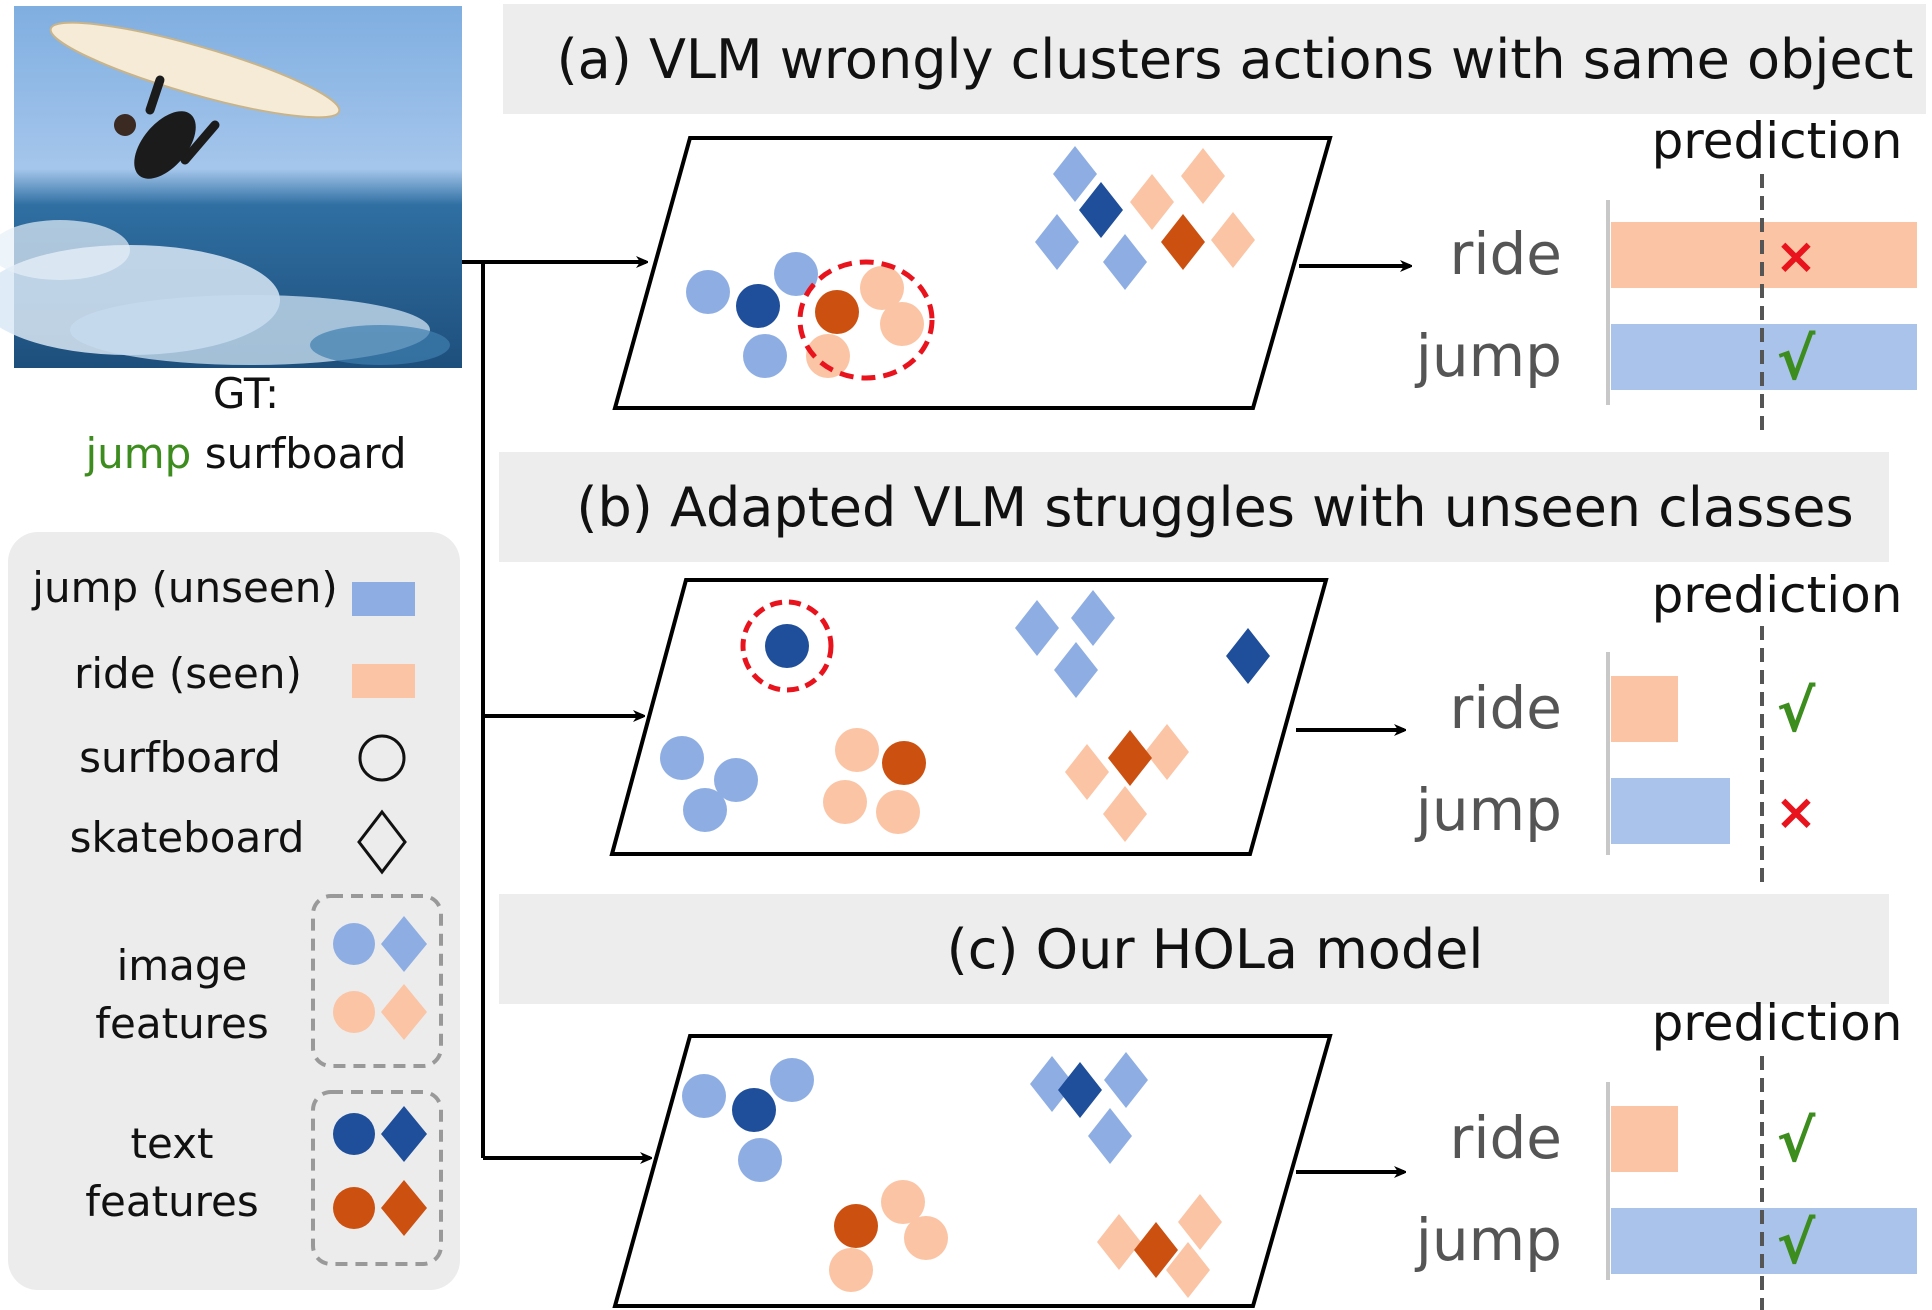 The width and height of the screenshot is (1932, 1310). Describe the element at coordinates (182, 965) in the screenshot. I see `legend-image-features-1: image` at that location.